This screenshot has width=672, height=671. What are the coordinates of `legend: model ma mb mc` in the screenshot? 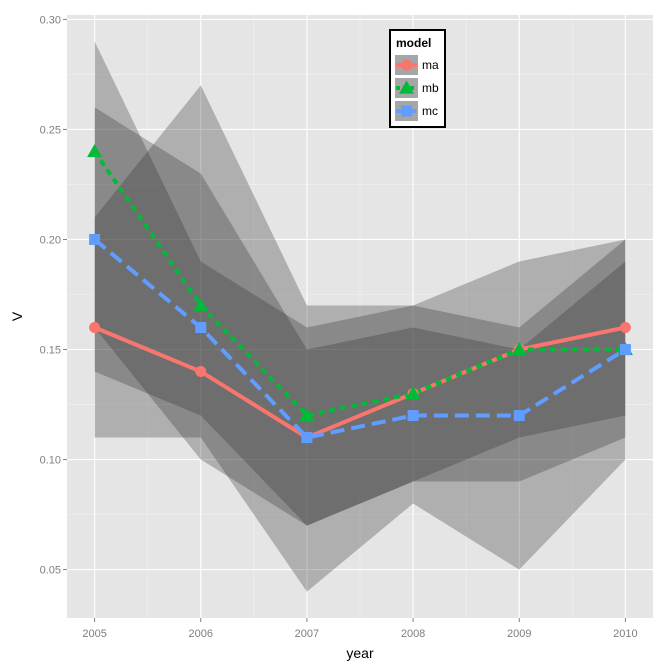 It's located at (417, 78).